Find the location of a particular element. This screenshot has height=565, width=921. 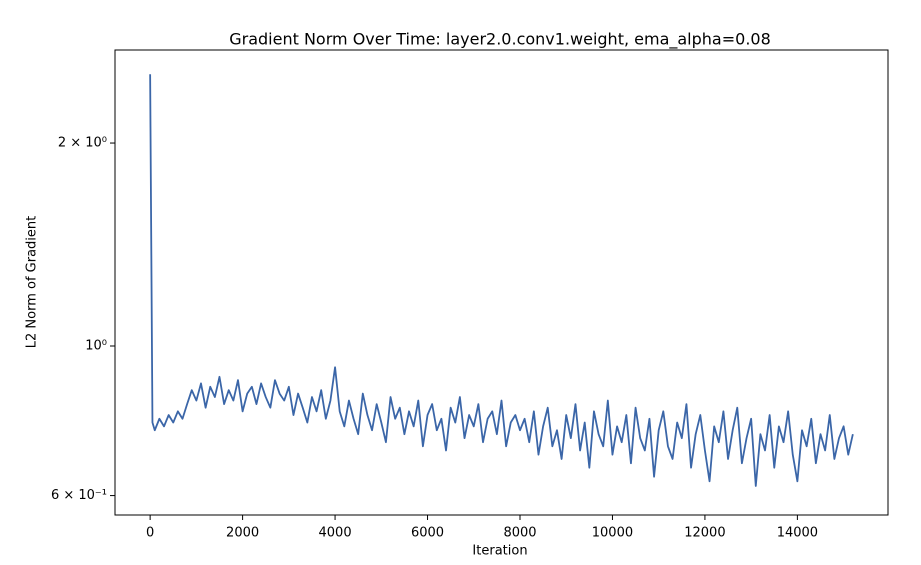

x-tick-label: 12000 is located at coordinates (704, 533).